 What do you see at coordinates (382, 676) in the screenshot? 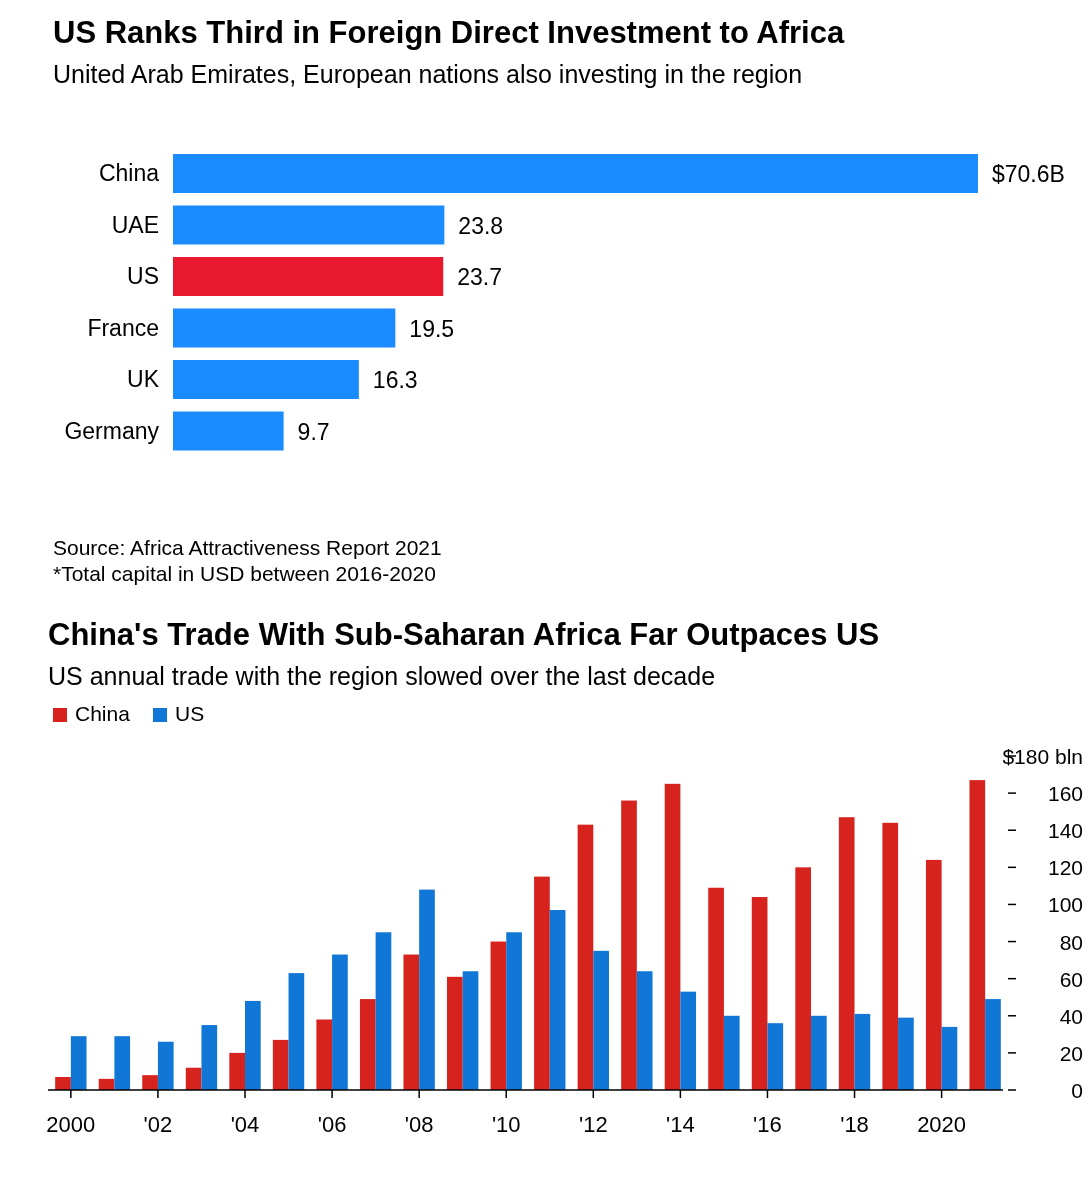
I see `chart-subtitle: US annual trade with the region slowed over the last decade` at bounding box center [382, 676].